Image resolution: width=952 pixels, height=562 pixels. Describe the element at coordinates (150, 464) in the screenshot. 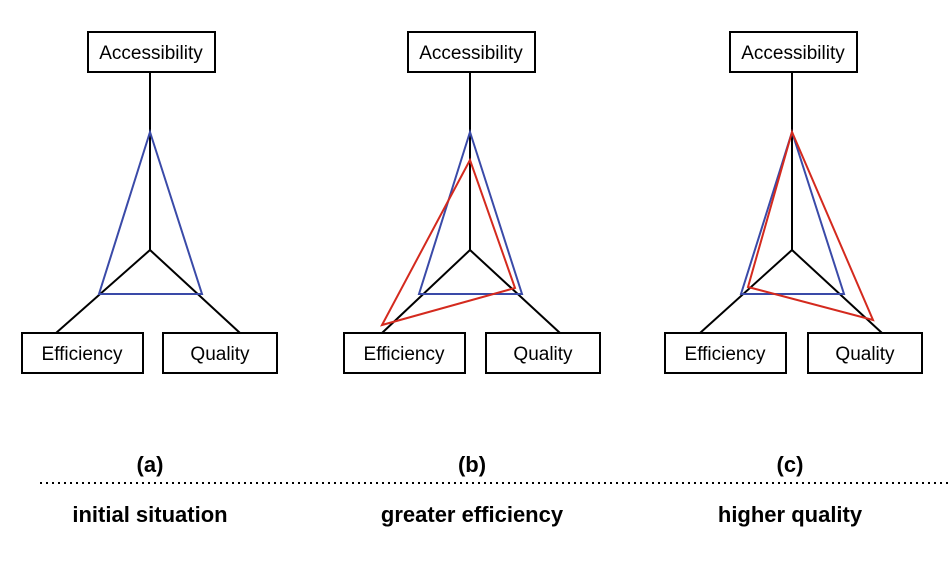

I see `panel-letter-a: (a)` at that location.